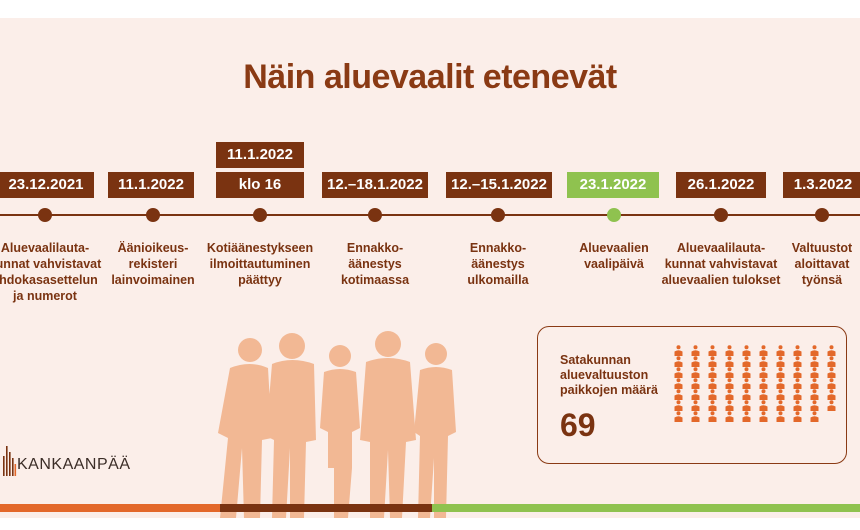 The width and height of the screenshot is (860, 530). I want to click on seats-people-grid, so click(755, 383).